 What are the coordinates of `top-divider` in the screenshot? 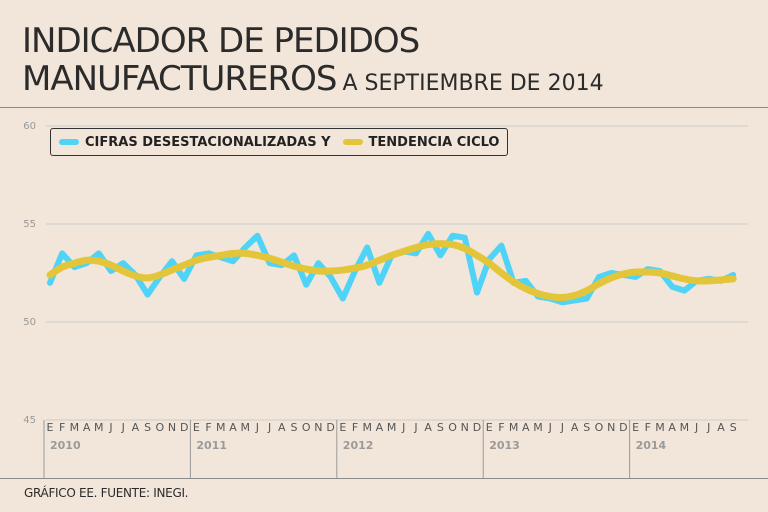 It's located at (384, 107).